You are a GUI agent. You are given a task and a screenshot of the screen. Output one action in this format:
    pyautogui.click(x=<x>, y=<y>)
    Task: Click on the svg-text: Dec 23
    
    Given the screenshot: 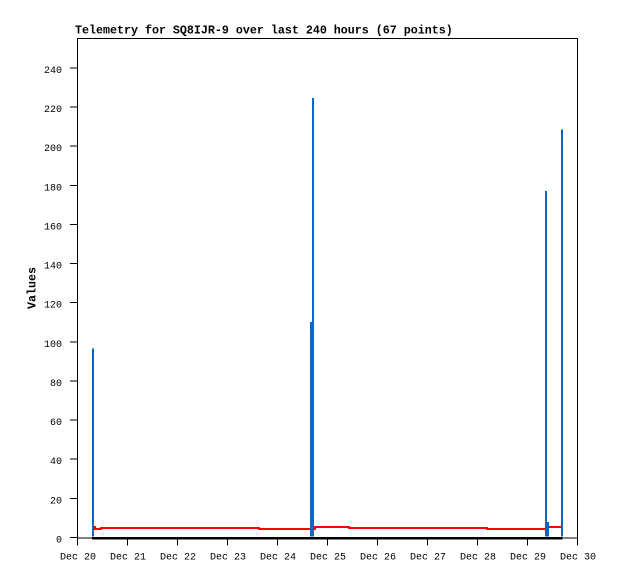 What is the action you would take?
    pyautogui.click(x=228, y=558)
    